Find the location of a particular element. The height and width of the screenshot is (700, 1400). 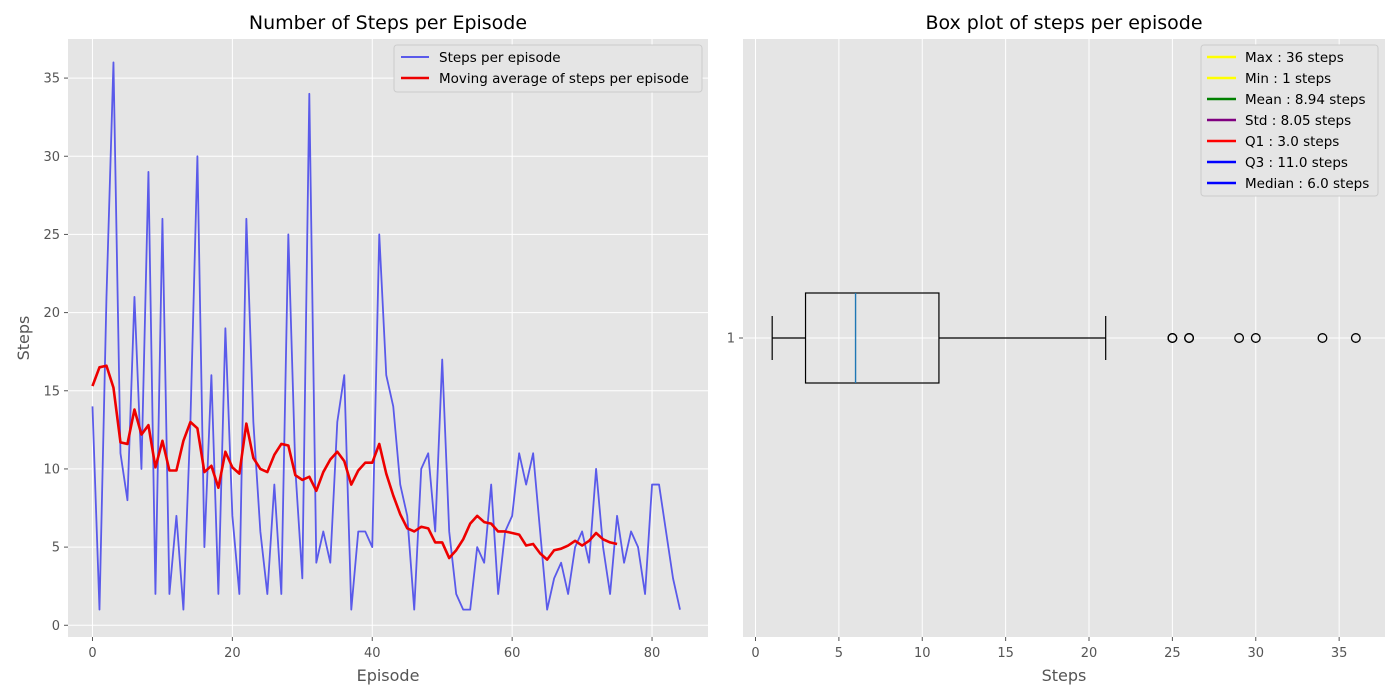

legend-label-moving-average: Moving average of steps per episode is located at coordinates (564, 79).